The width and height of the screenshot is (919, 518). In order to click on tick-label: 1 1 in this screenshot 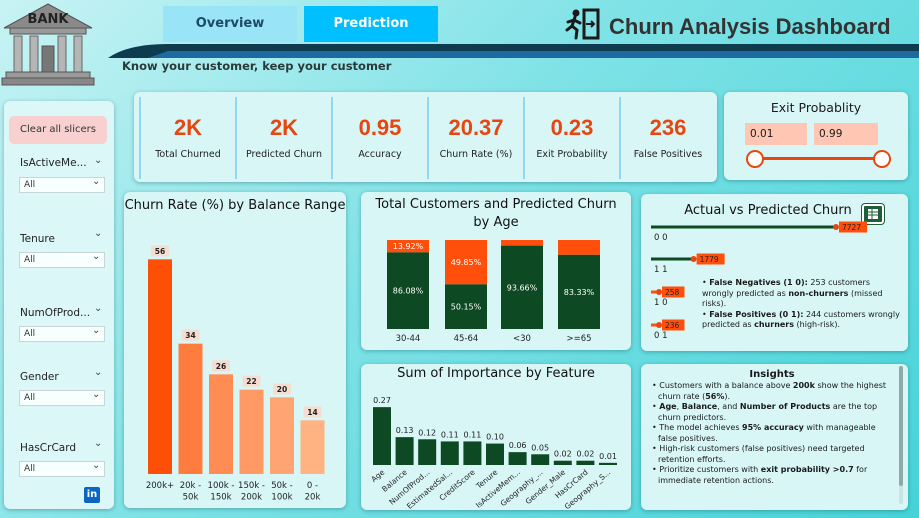, I will do `click(661, 270)`.